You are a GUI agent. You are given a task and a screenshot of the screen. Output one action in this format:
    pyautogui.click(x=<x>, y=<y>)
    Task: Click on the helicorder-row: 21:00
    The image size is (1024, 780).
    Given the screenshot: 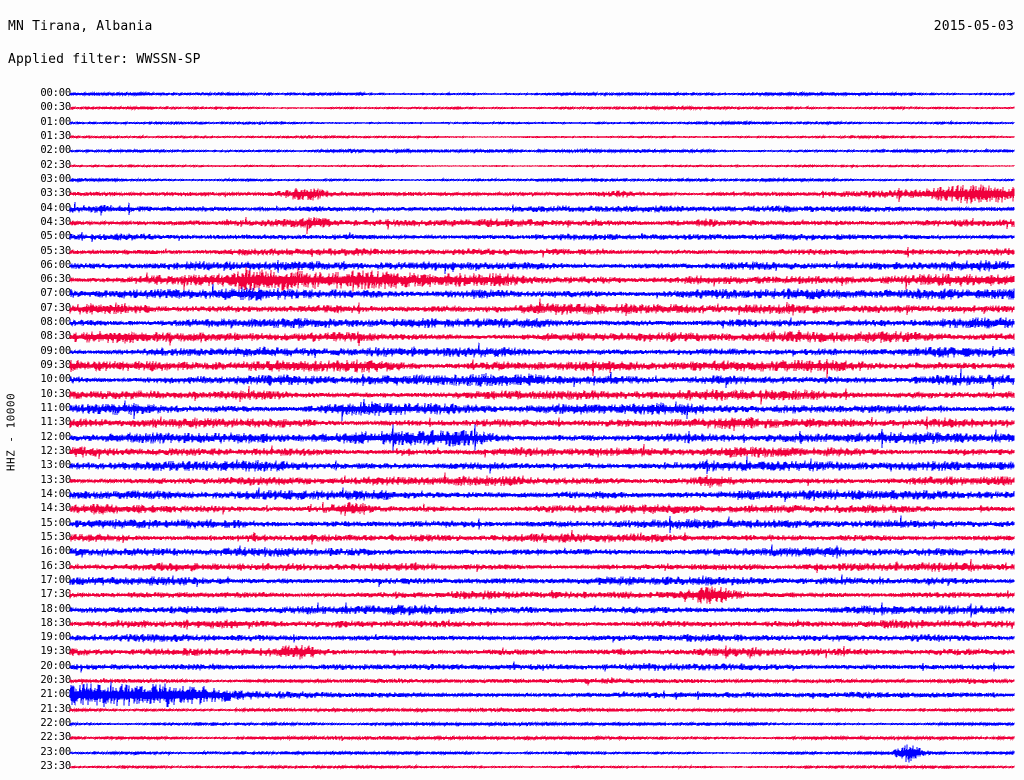 What is the action you would take?
    pyautogui.click(x=512, y=694)
    